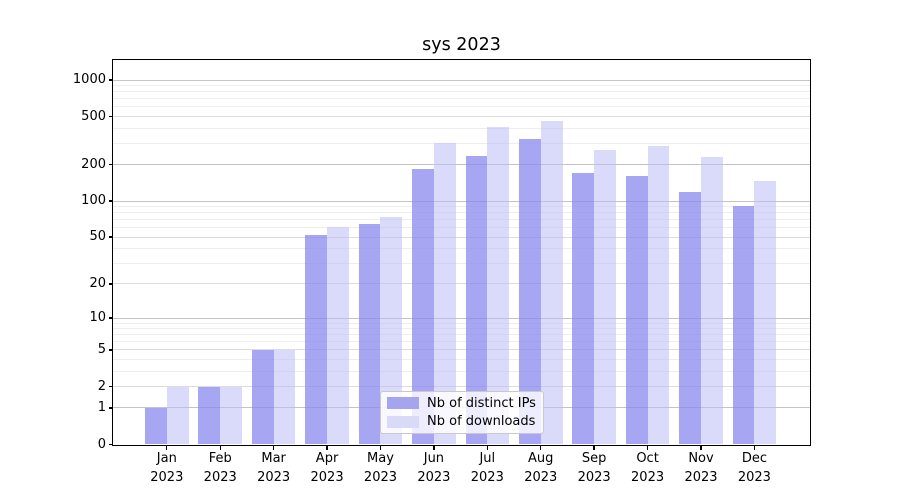 The height and width of the screenshot is (500, 900). What do you see at coordinates (594, 458) in the screenshot?
I see `x-tick-label-line: Sep` at bounding box center [594, 458].